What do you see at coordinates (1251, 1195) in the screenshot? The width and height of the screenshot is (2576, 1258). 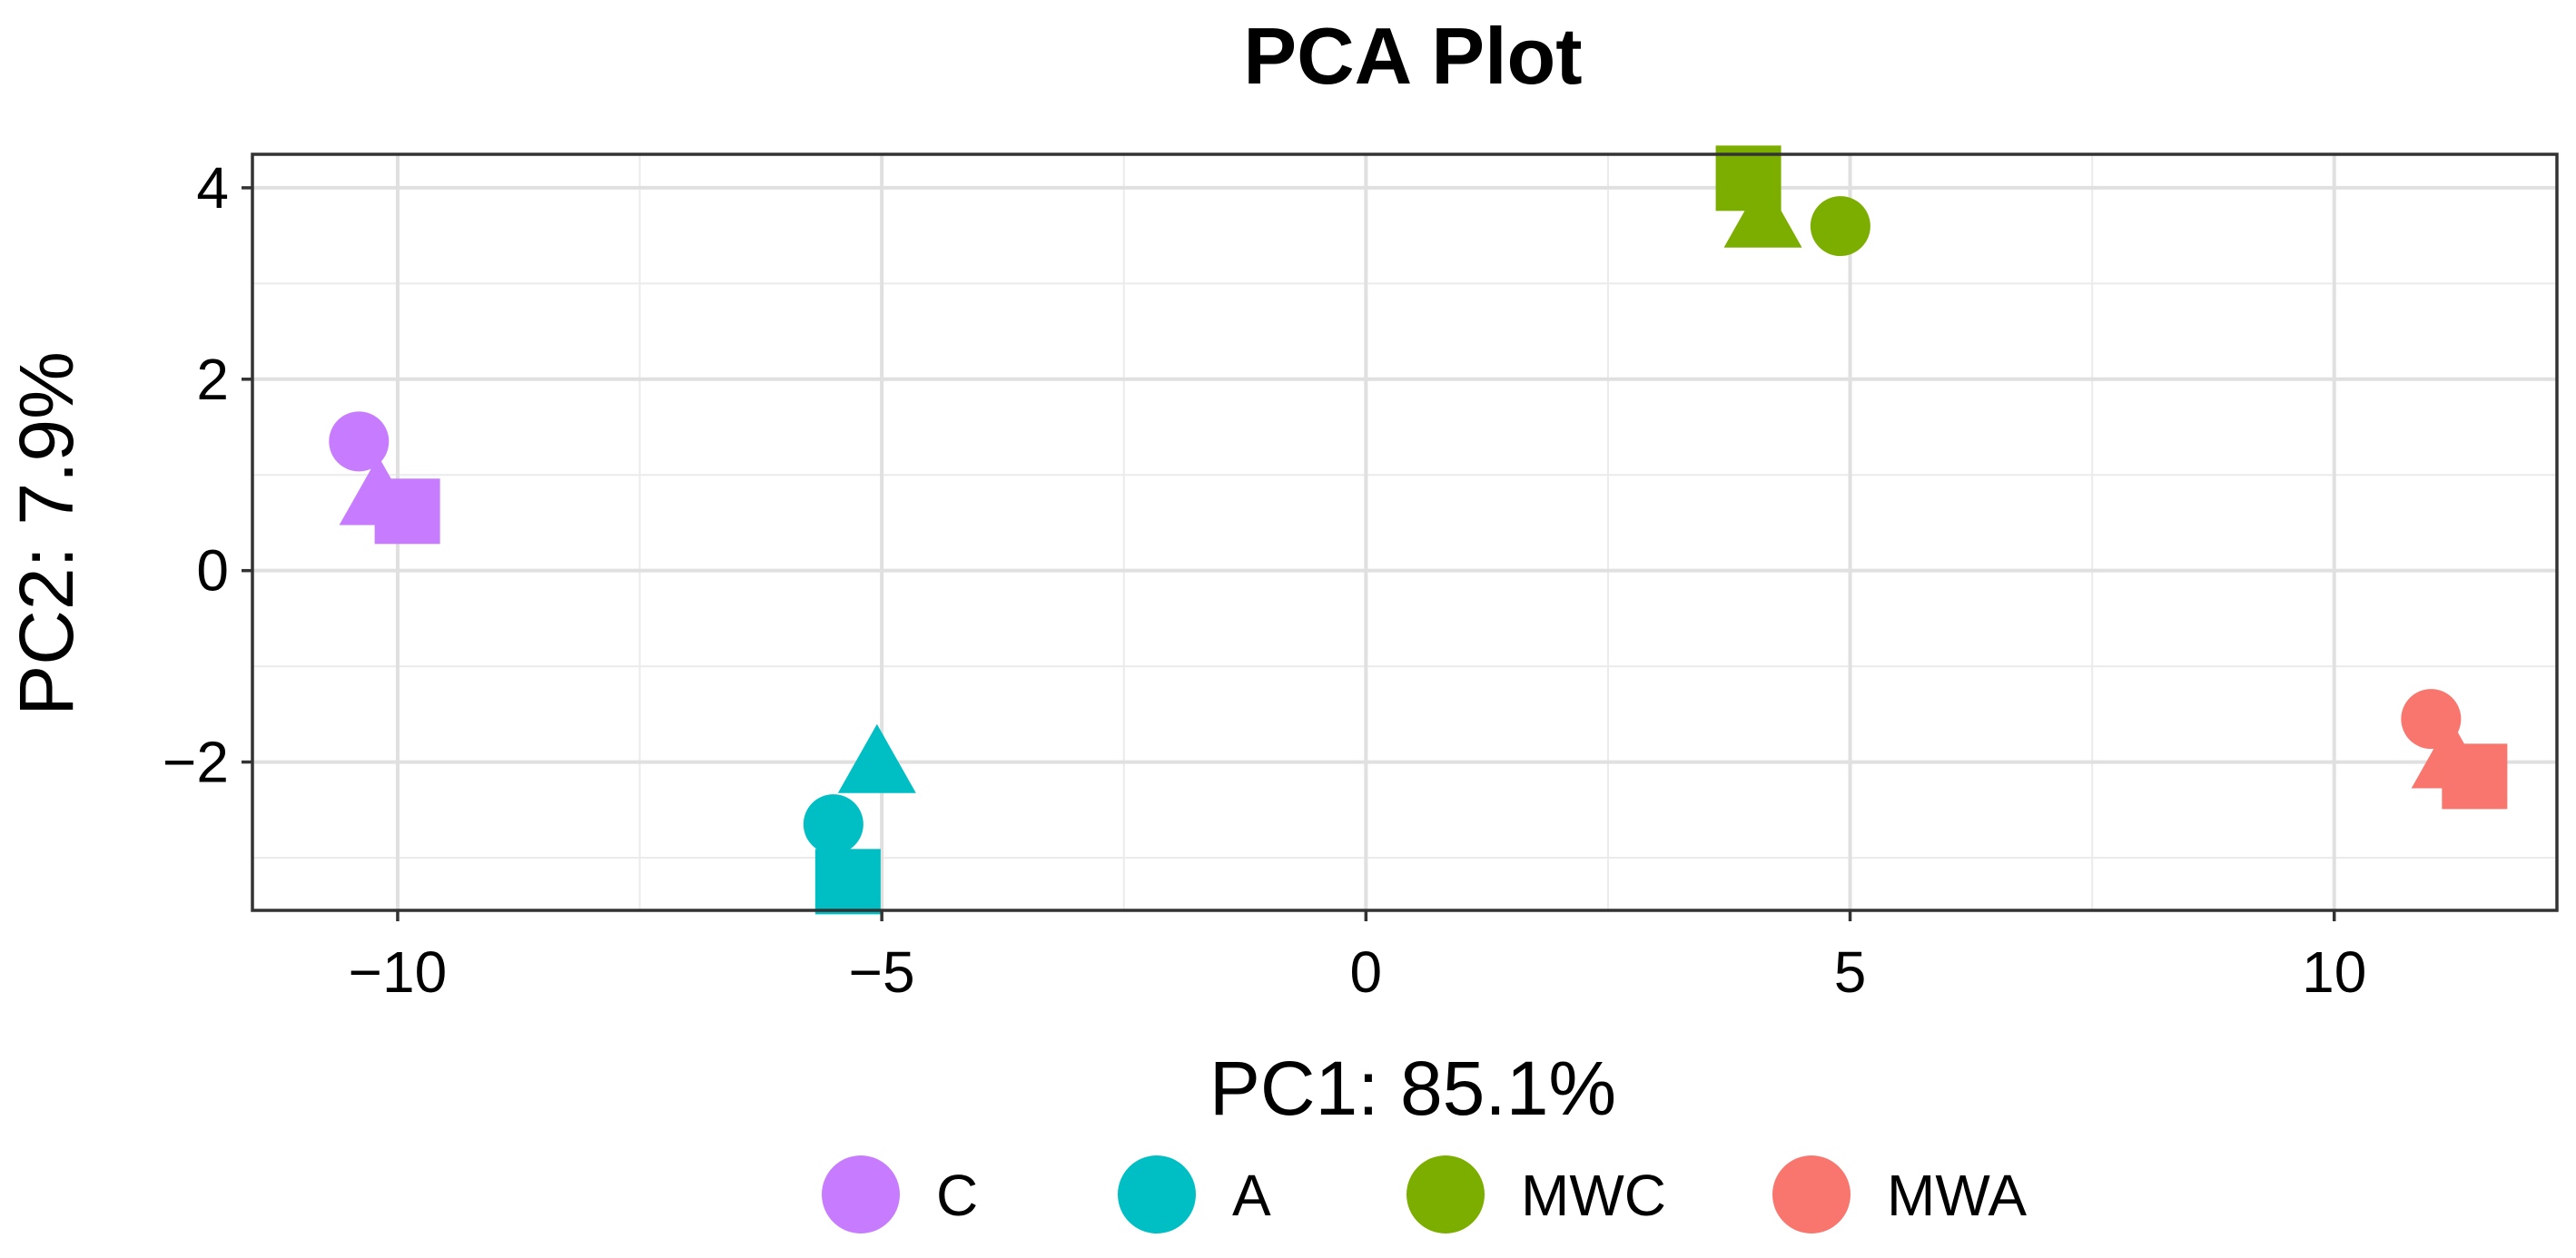 I see `legend-label-a: A` at bounding box center [1251, 1195].